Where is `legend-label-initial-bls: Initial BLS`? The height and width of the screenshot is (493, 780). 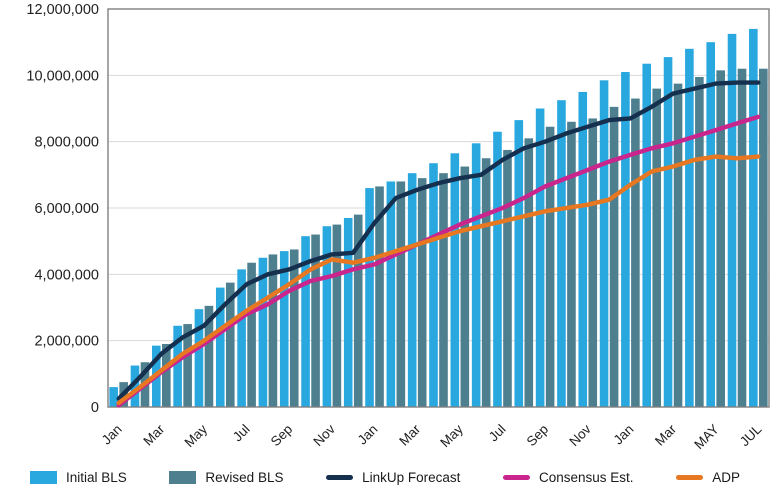
legend-label-initial-bls: Initial BLS is located at coordinates (96, 477).